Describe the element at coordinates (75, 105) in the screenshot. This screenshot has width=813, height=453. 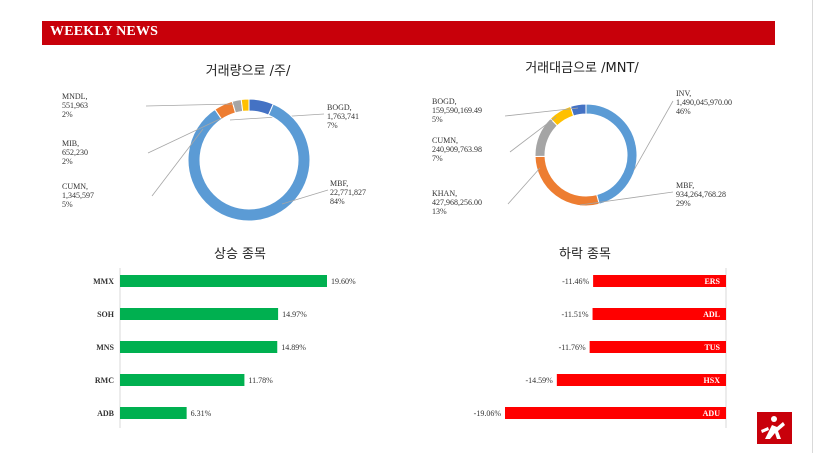
I see `volume-slice-value: 551,963` at that location.